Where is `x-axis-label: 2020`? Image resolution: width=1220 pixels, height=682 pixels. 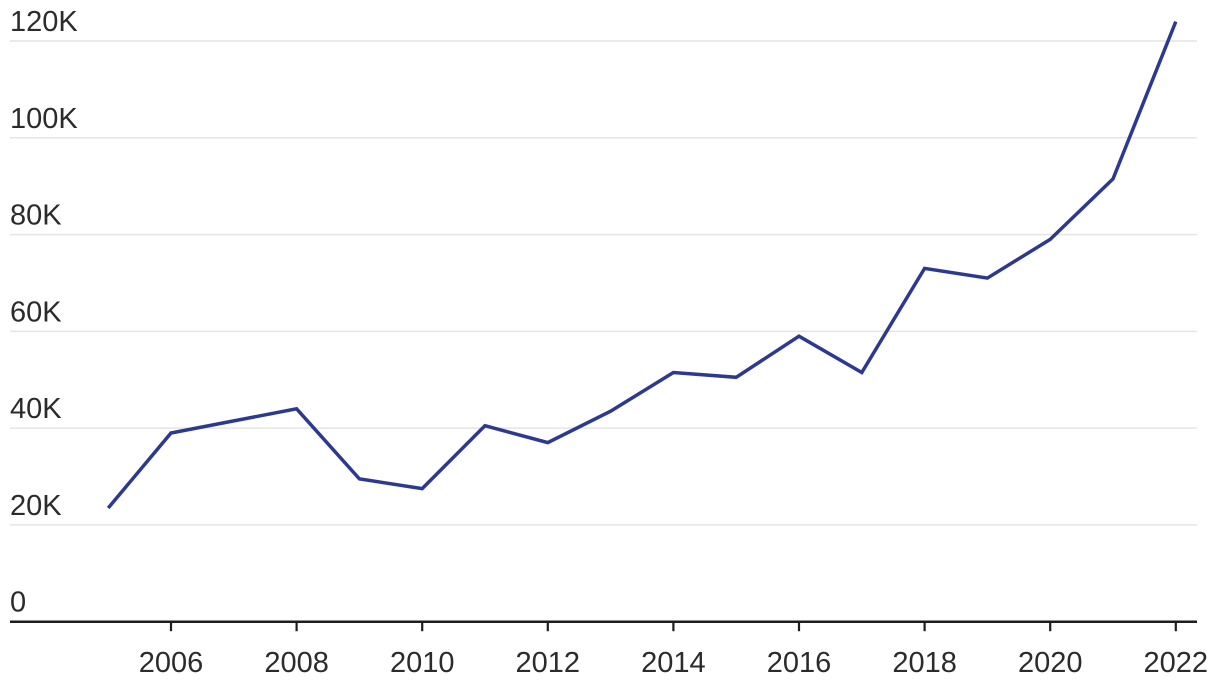 x-axis-label: 2020 is located at coordinates (1050, 663).